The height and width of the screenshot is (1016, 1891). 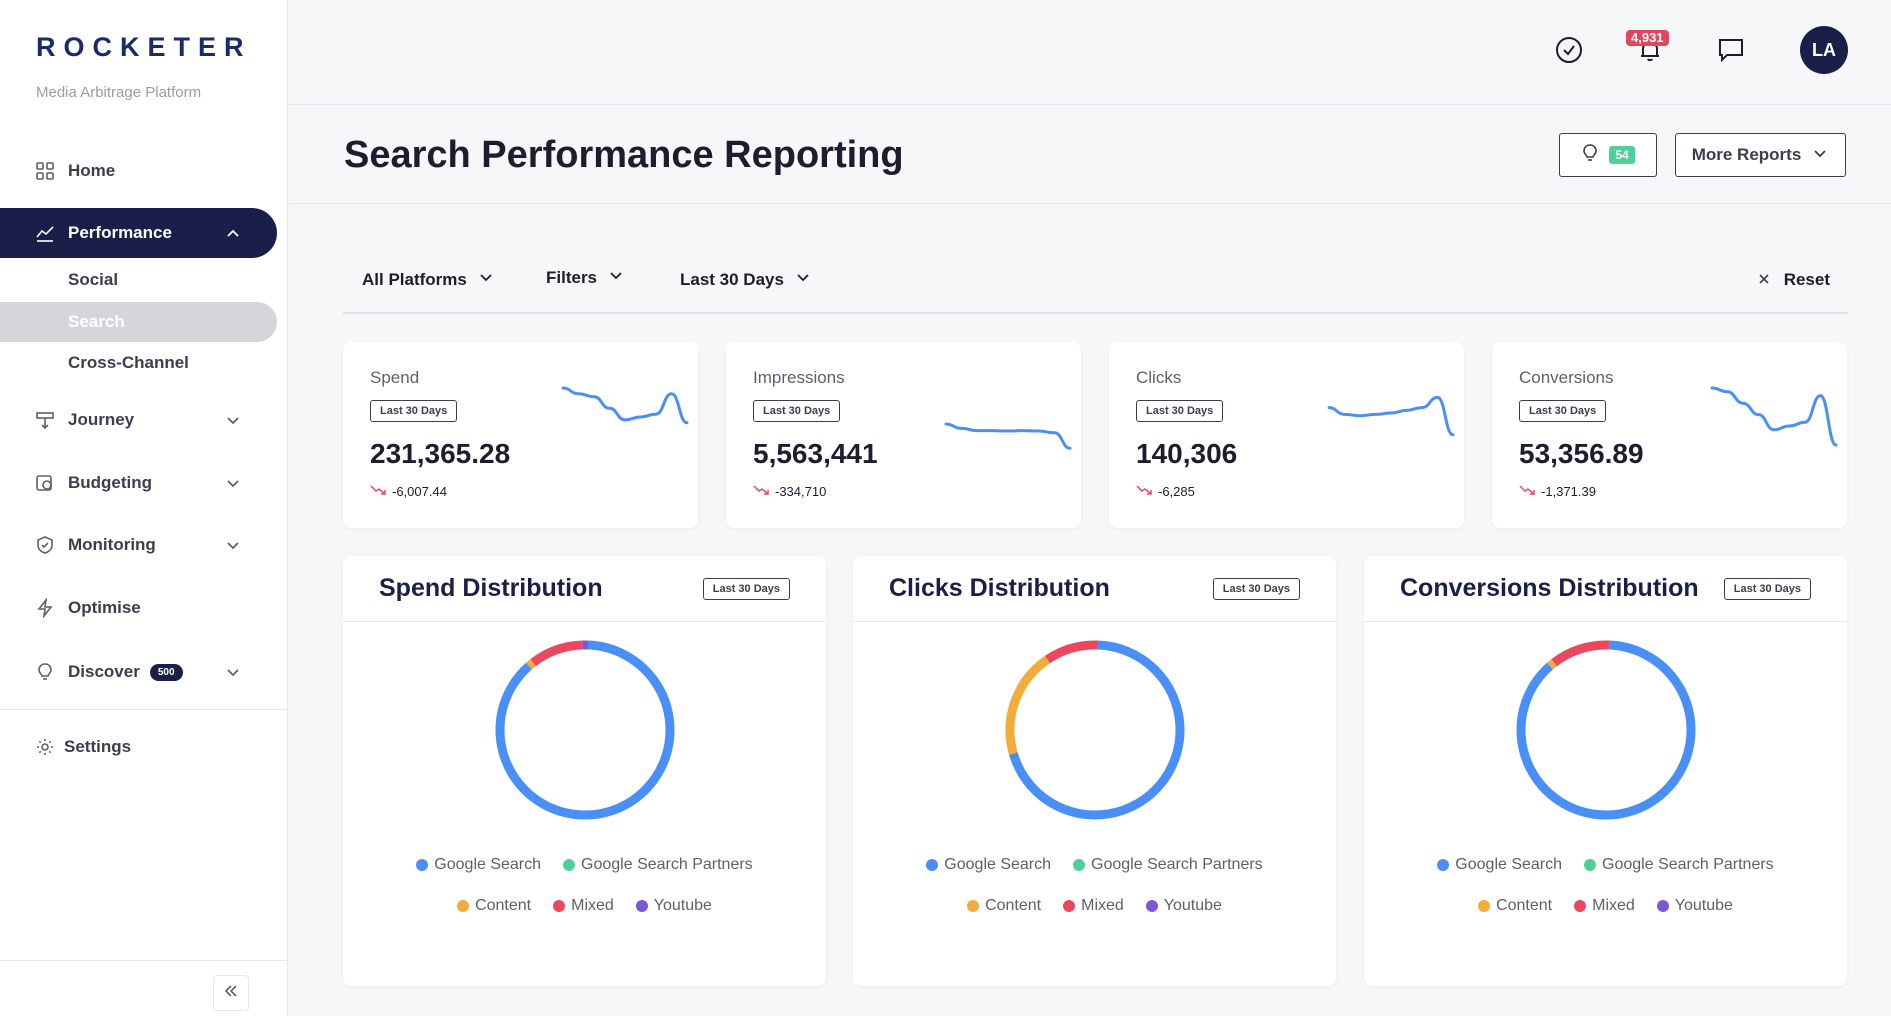 I want to click on kpi-delta: -1,371.39, so click(x=1557, y=491).